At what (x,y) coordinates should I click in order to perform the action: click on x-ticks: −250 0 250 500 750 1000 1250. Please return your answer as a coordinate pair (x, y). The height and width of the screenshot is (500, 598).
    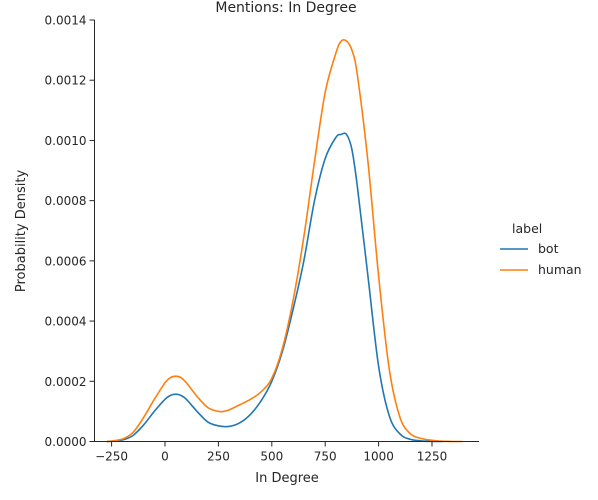
    Looking at the image, I should click on (271, 452).